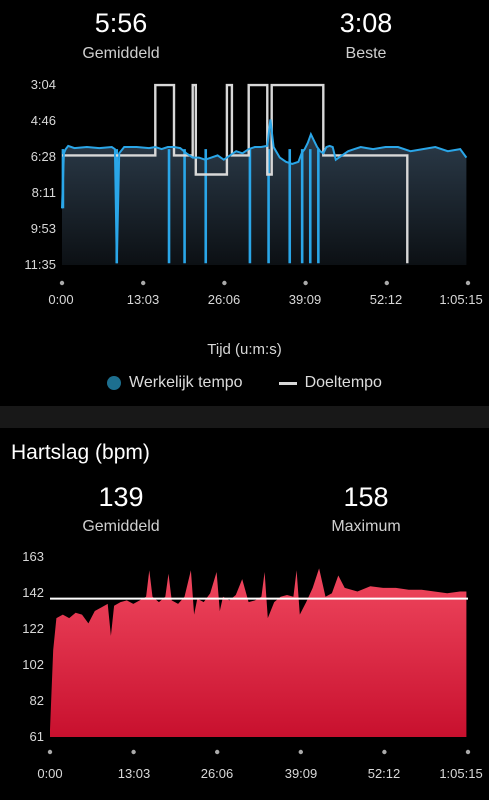  I want to click on pace-x-tick: 13:03, so click(143, 299).